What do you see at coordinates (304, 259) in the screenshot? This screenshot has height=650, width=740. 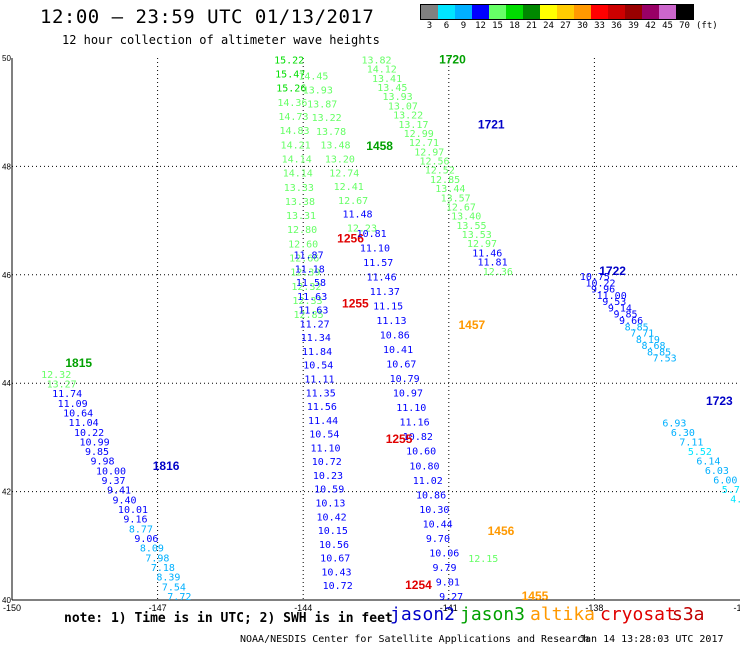 I see `swh-value-label: 12.66` at bounding box center [304, 259].